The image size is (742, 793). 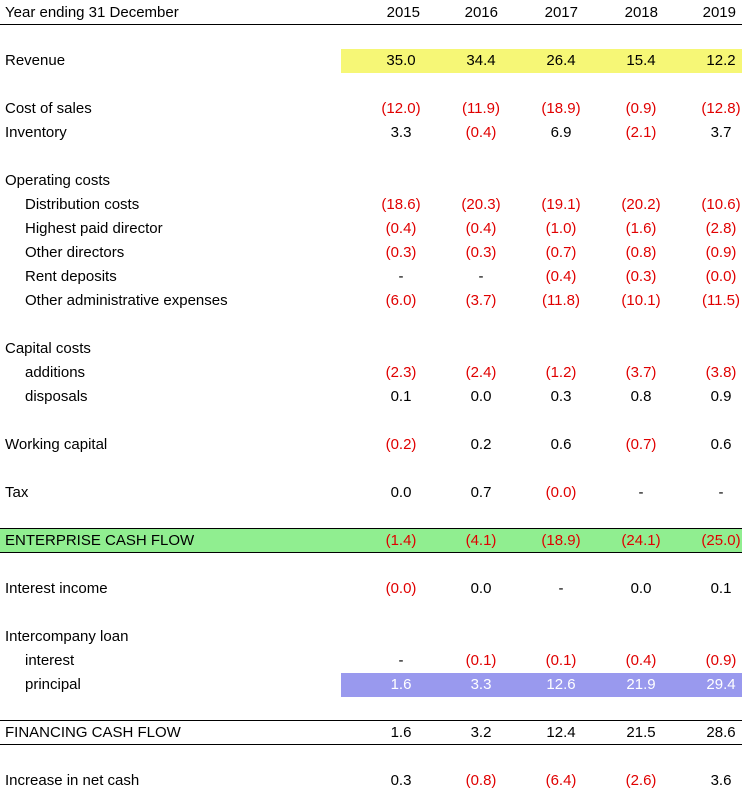 What do you see at coordinates (371, 733) in the screenshot?
I see `row-financing-cash-flow: FINANCING CASH FLOW 1.6 3.2 12.4 21.5 28.6` at bounding box center [371, 733].